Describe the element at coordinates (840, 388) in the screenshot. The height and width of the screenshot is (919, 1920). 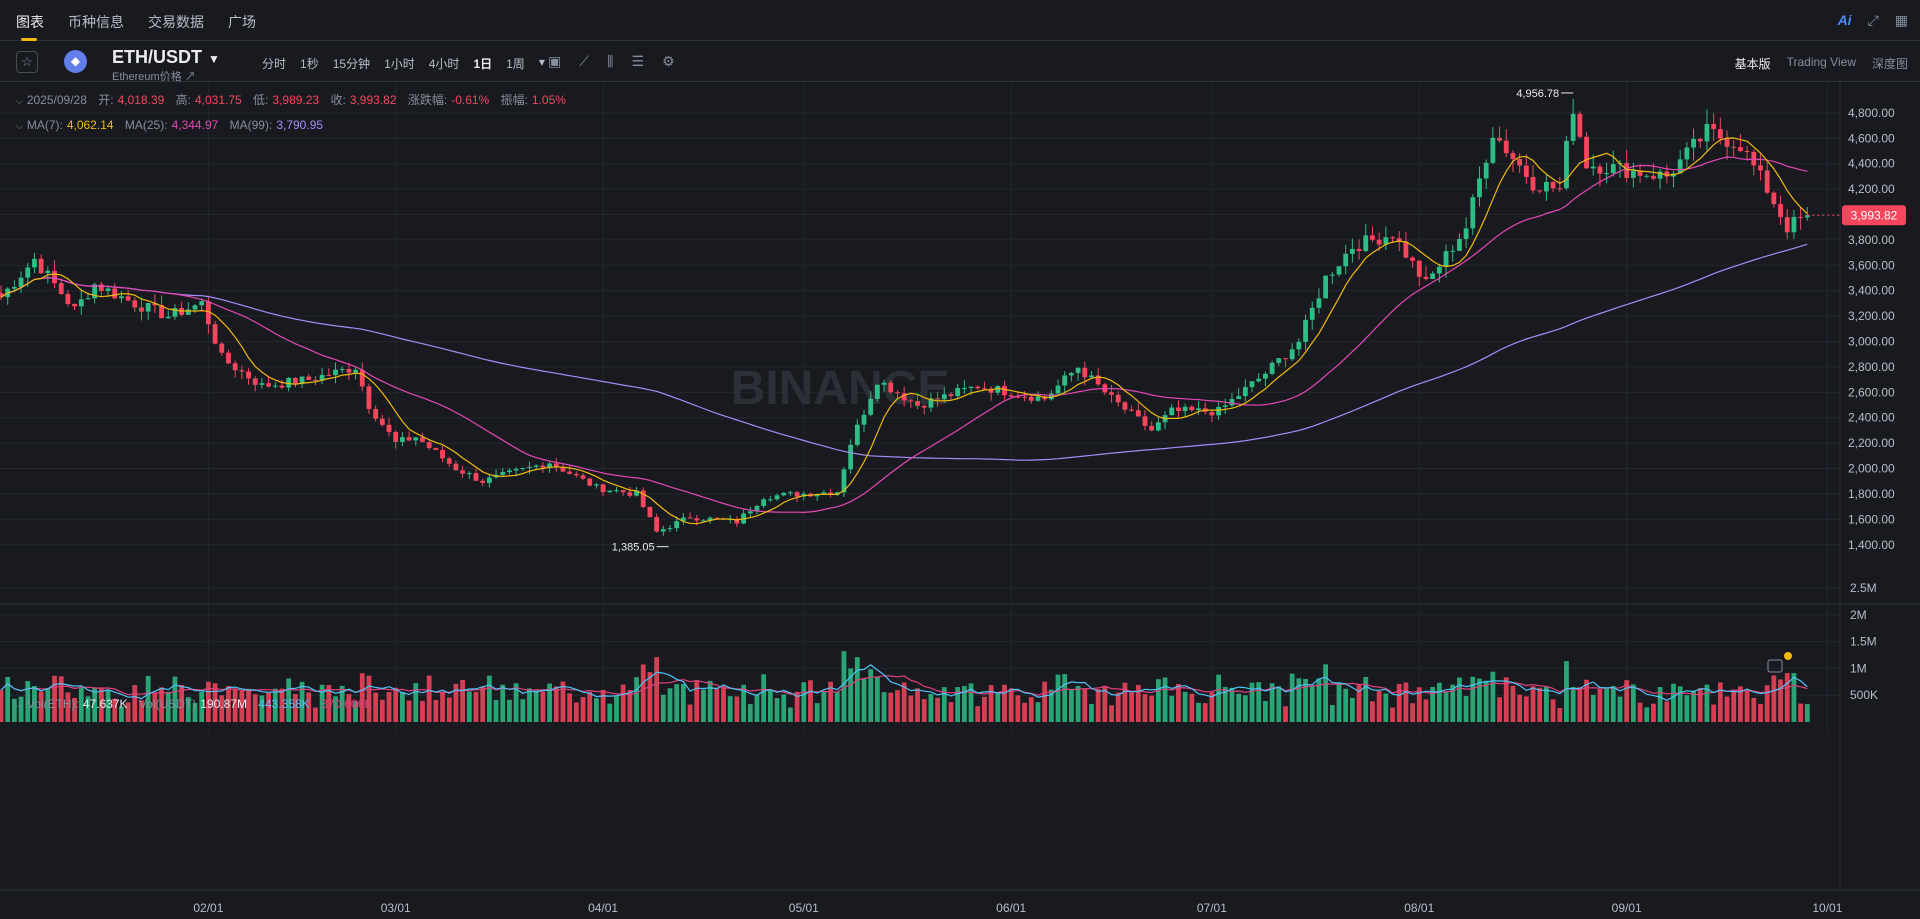
I see `binance-watermark: BINANCE` at that location.